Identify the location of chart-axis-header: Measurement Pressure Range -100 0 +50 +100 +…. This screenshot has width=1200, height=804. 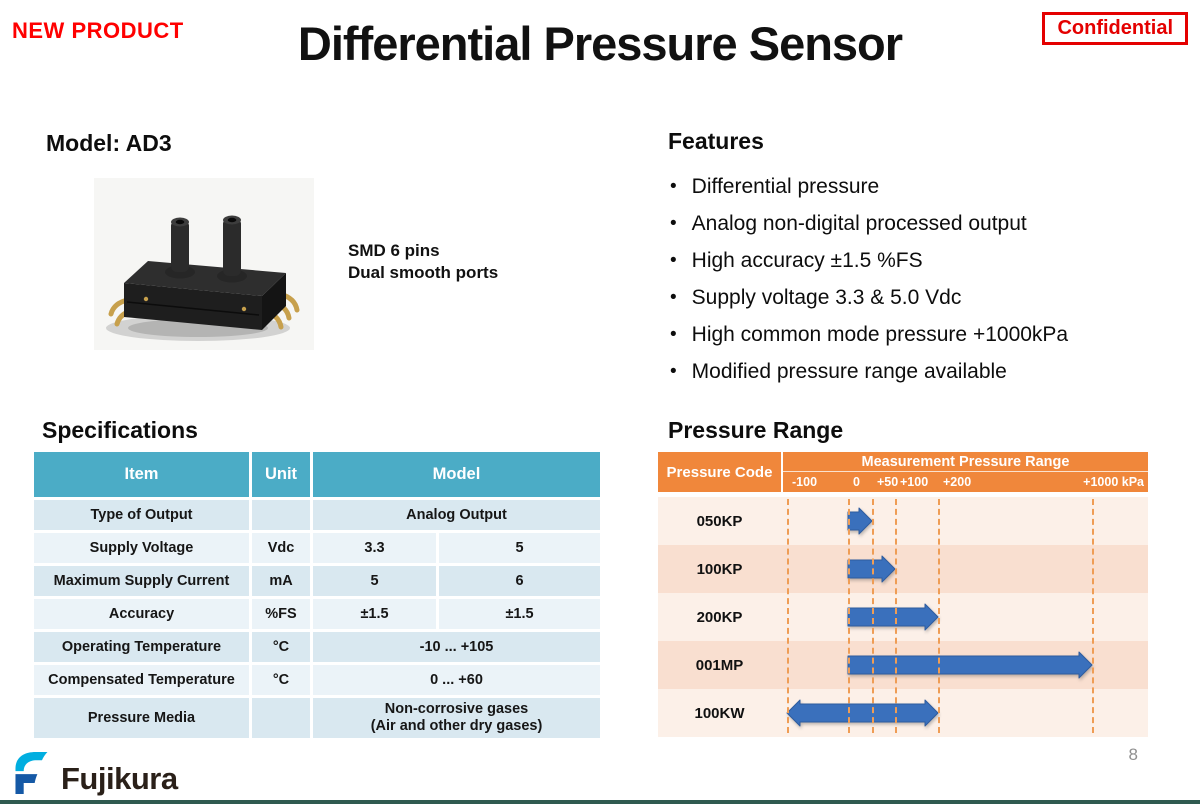
(965, 472).